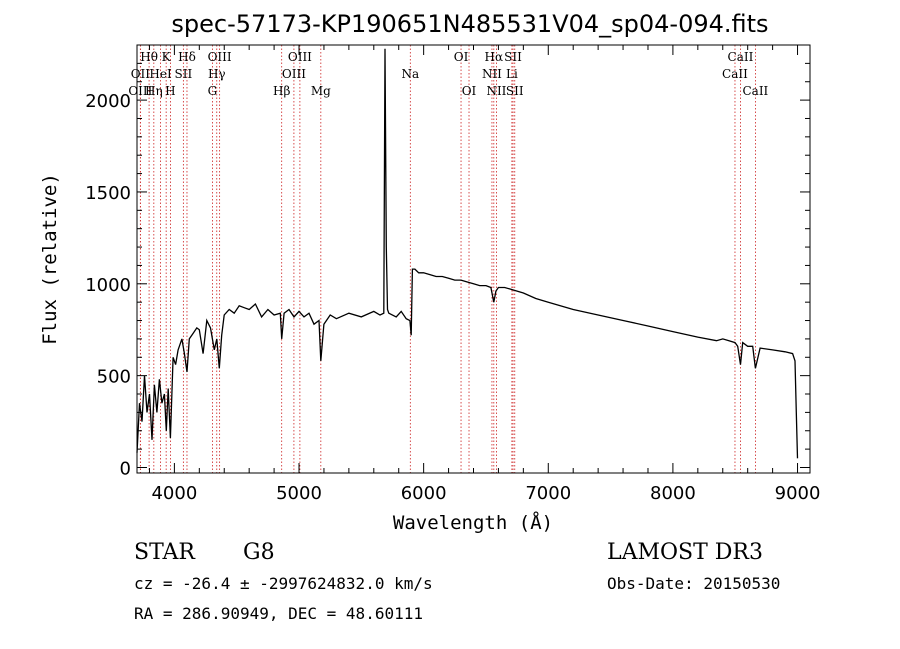  Describe the element at coordinates (299, 493) in the screenshot. I see `x-tick-label-1: 5000` at that location.